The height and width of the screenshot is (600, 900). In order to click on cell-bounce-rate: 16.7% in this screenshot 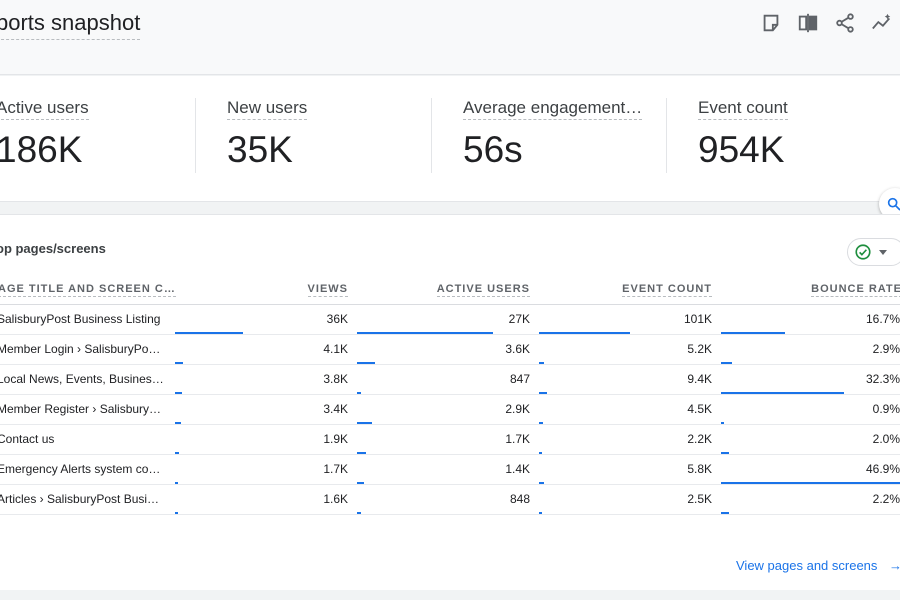, I will do `click(882, 319)`.